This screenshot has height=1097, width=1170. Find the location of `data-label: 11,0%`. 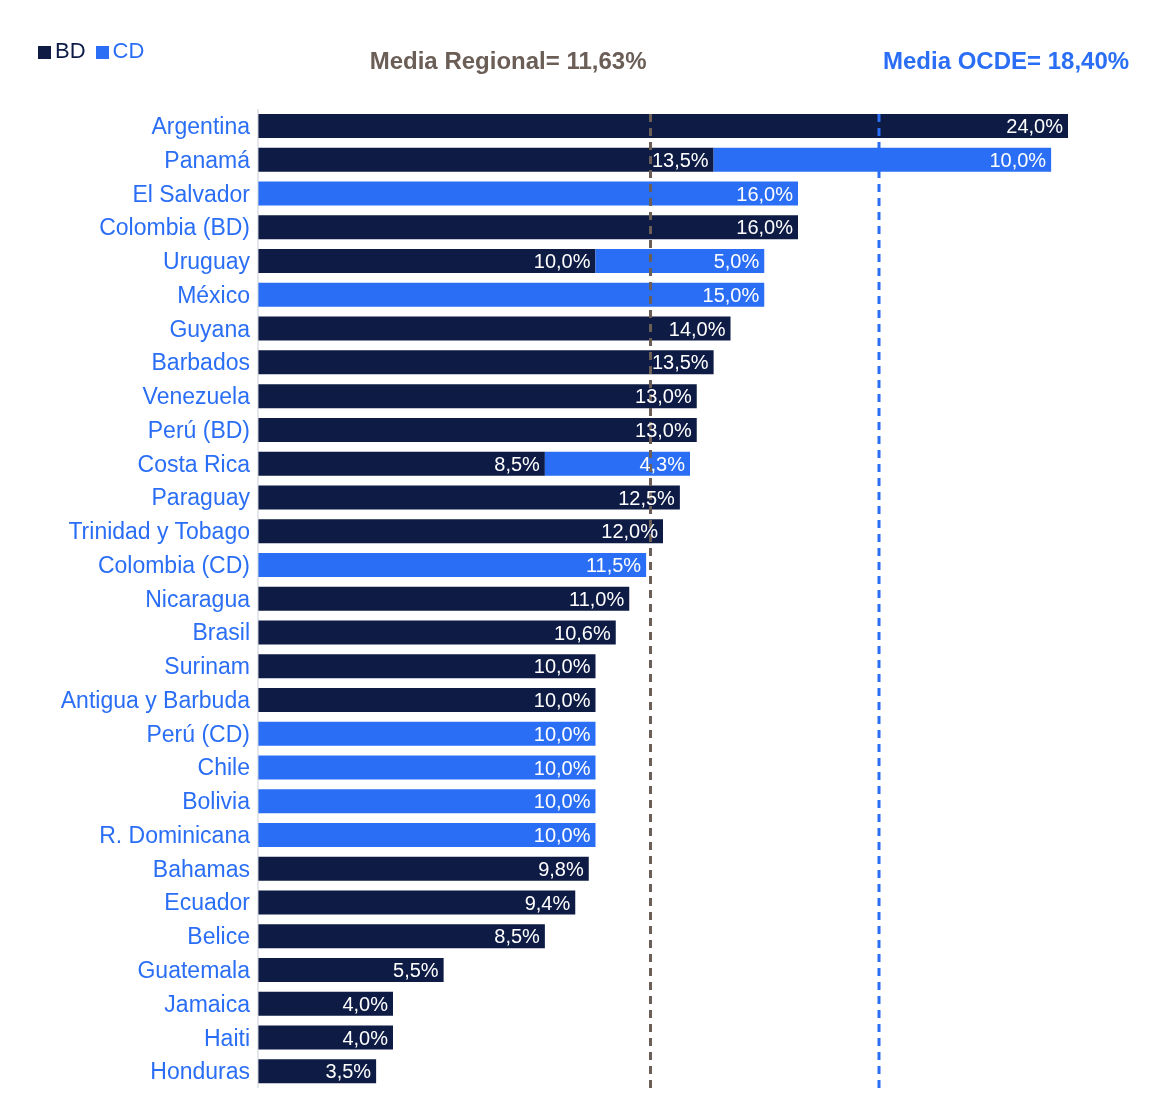

data-label: 11,0% is located at coordinates (597, 598).